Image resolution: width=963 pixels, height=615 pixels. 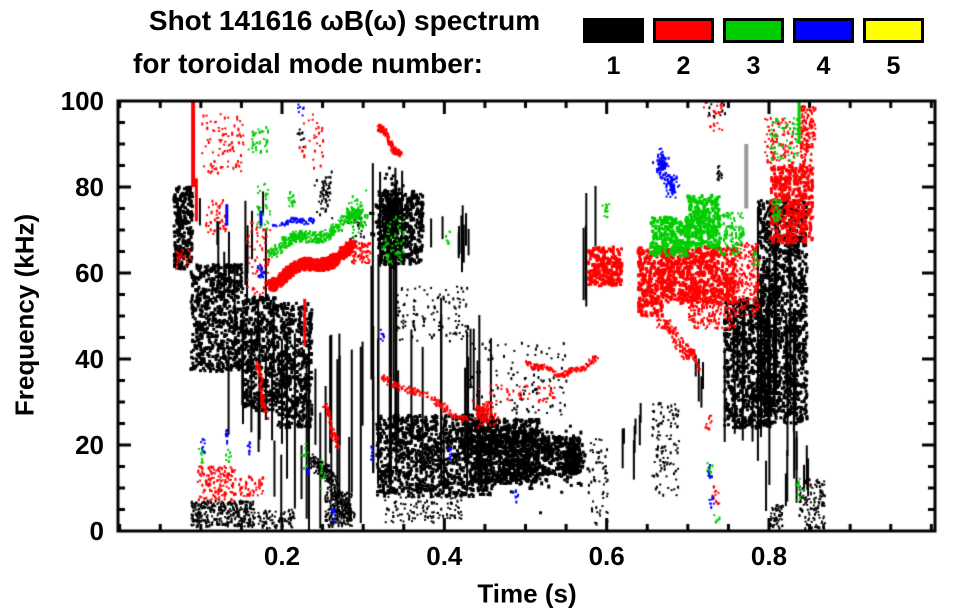 What do you see at coordinates (89, 273) in the screenshot?
I see `y-tick-label-60: 60` at bounding box center [89, 273].